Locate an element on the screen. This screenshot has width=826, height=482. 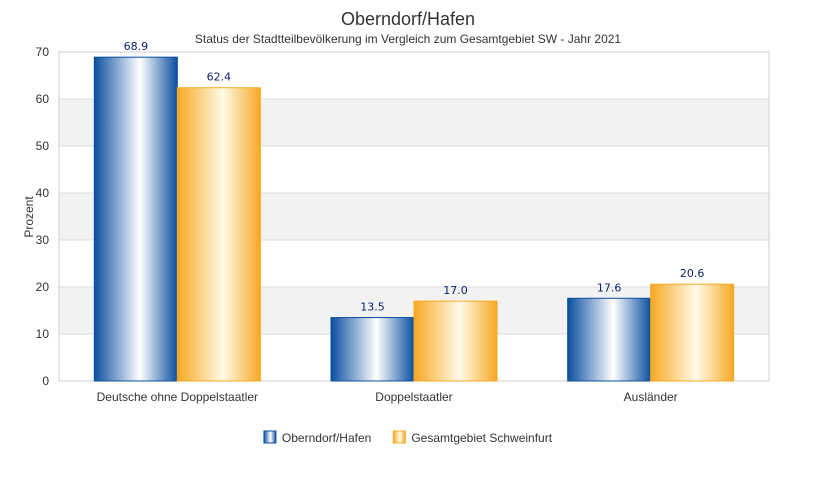
y-tick-label: 50 is located at coordinates (43, 146).